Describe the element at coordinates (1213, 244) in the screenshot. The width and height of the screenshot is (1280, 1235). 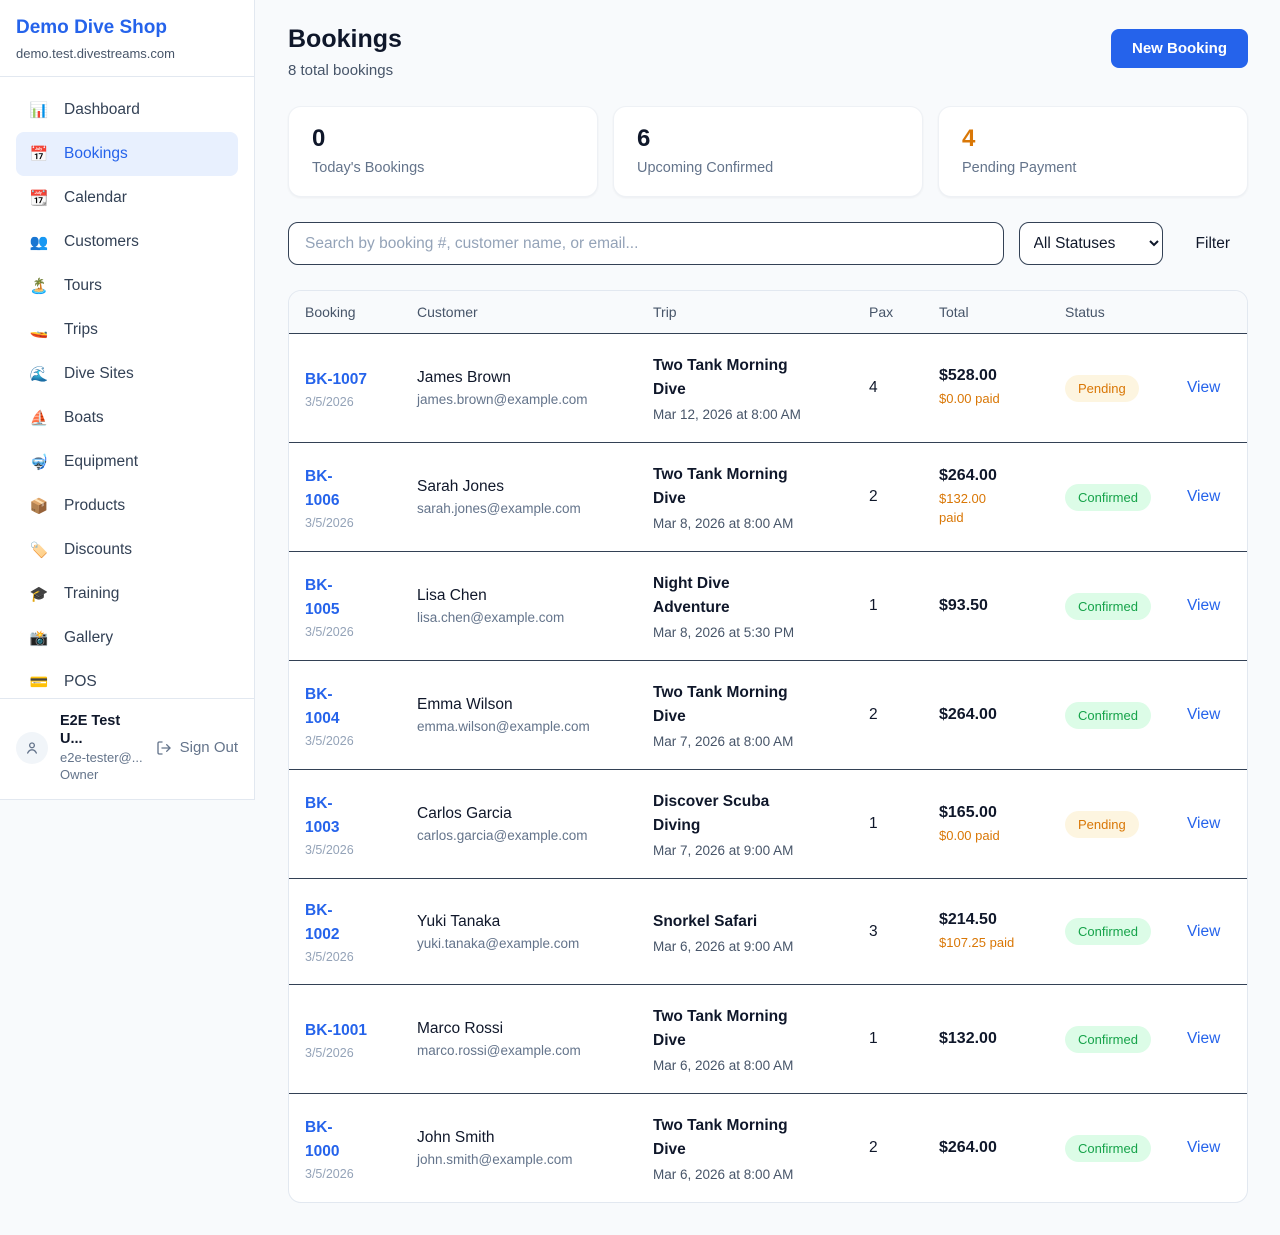
I see `filter-button: Filter` at that location.